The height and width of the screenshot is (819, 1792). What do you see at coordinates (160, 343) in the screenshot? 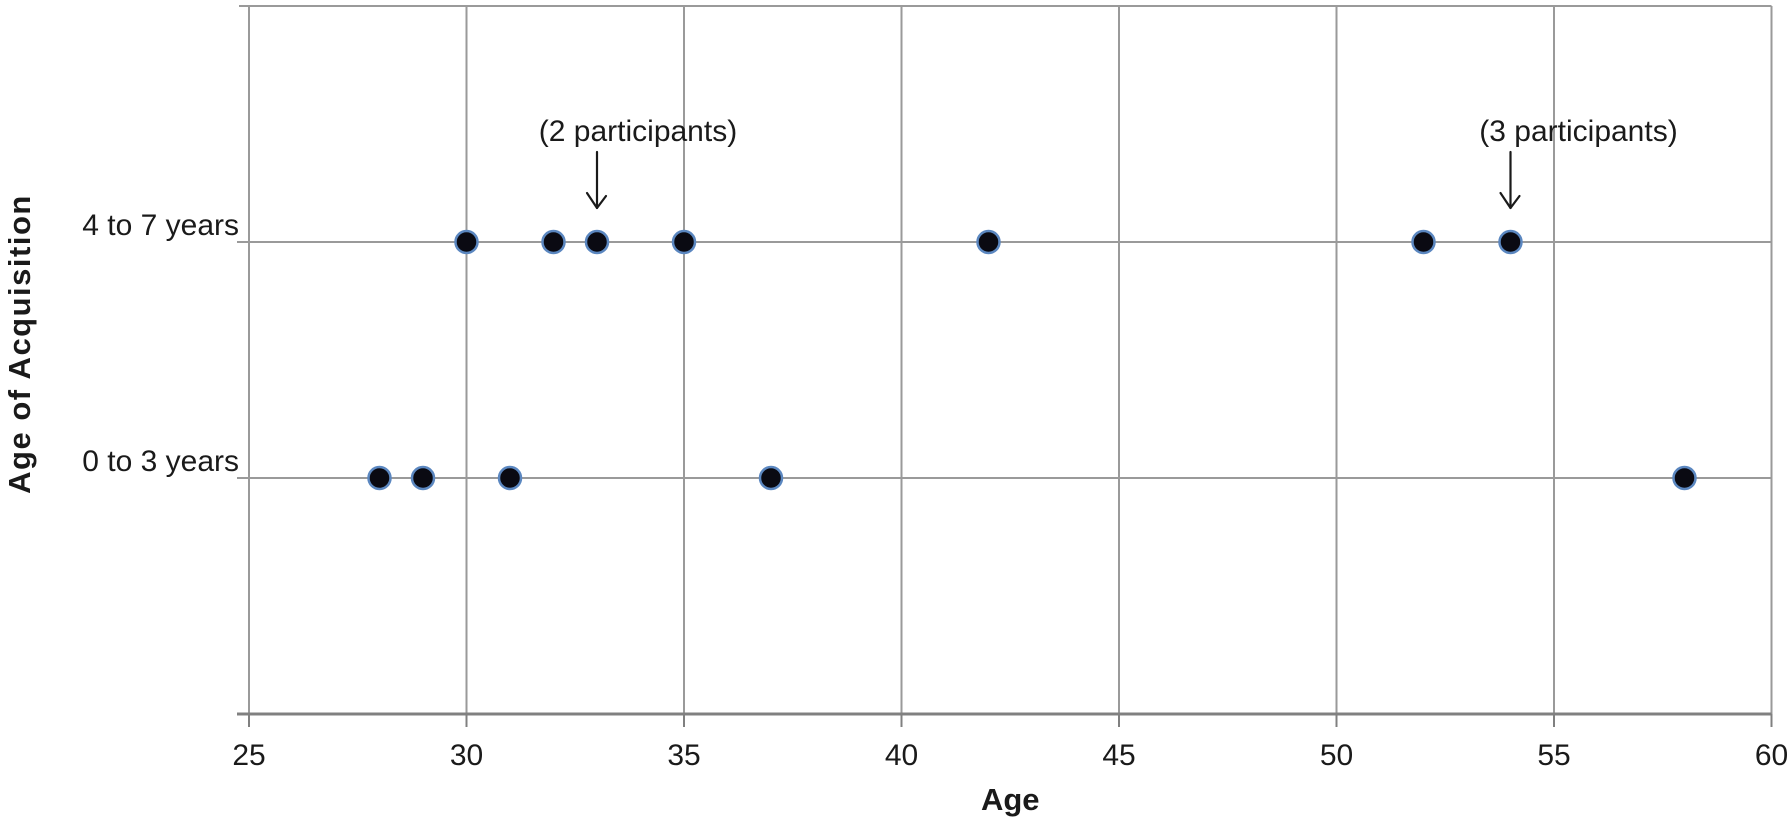
I see `category-labels: 4 to 7 years 0 to 3 years` at bounding box center [160, 343].